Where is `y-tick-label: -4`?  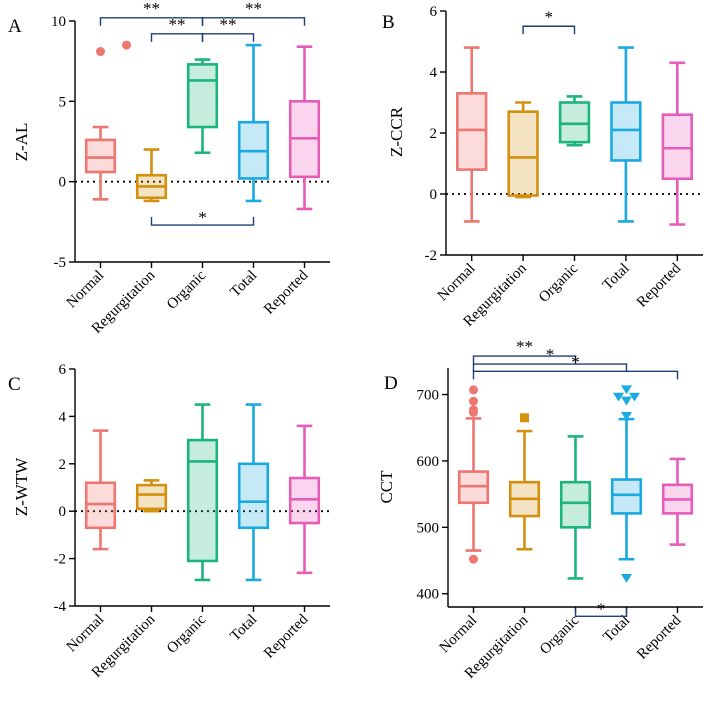
y-tick-label: -4 is located at coordinates (60, 607).